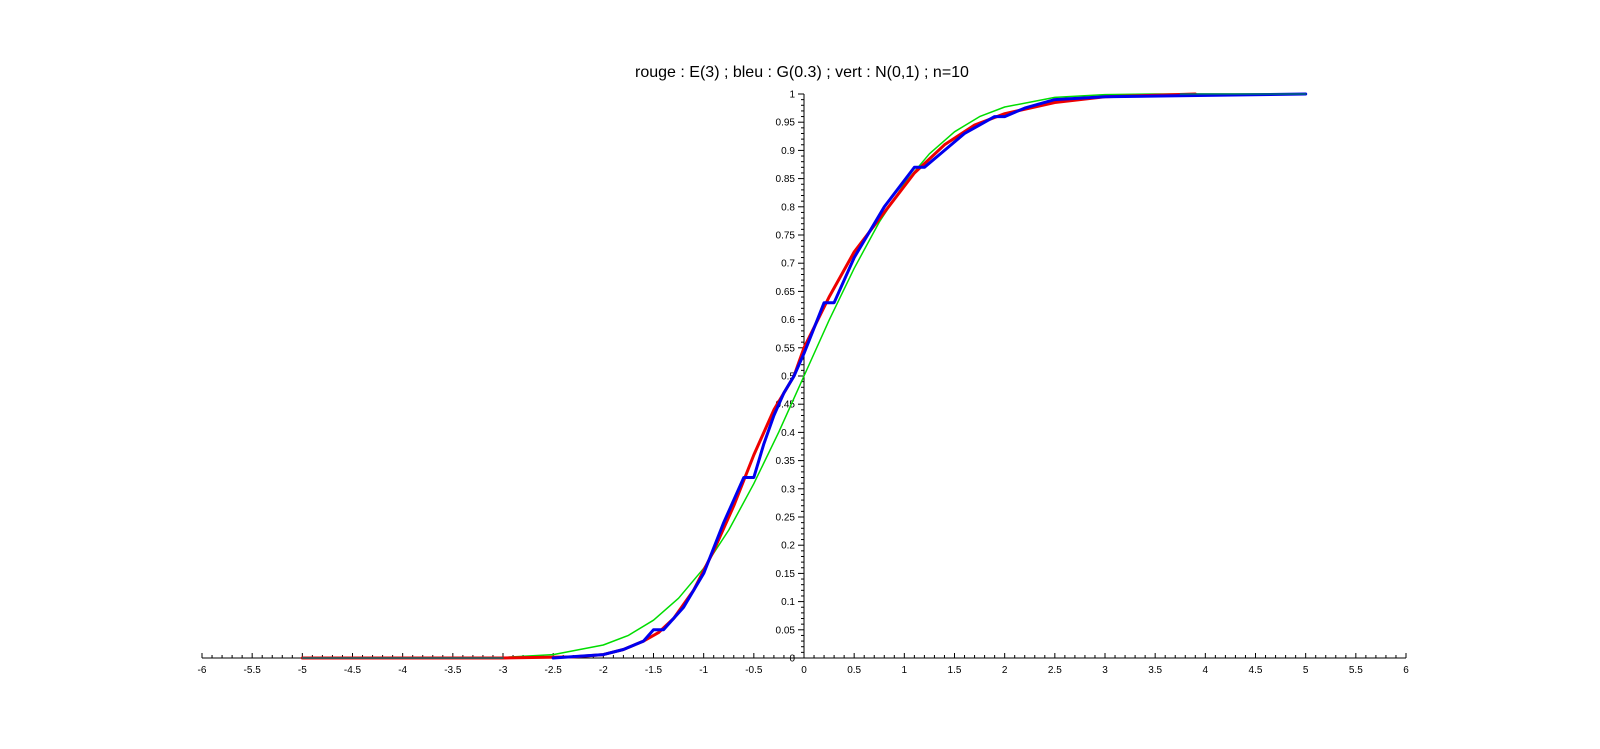 This screenshot has height=749, width=1600. What do you see at coordinates (786, 179) in the screenshot?
I see `y-tick-label: 0.85` at bounding box center [786, 179].